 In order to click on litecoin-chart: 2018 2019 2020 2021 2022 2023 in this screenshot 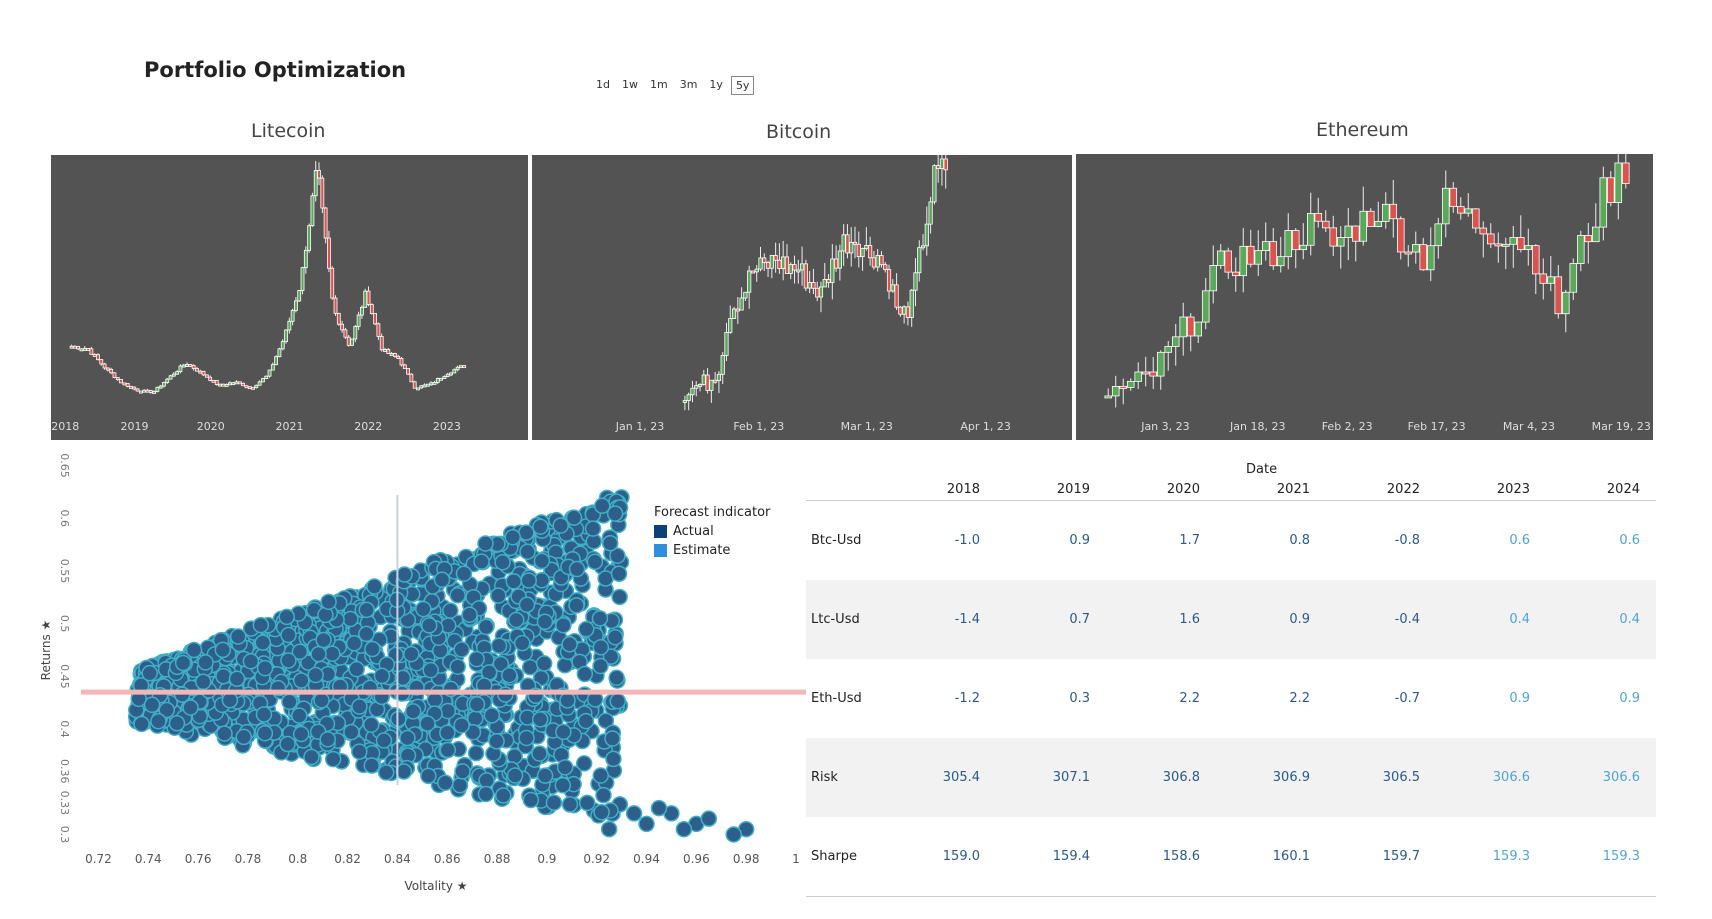, I will do `click(289, 297)`.